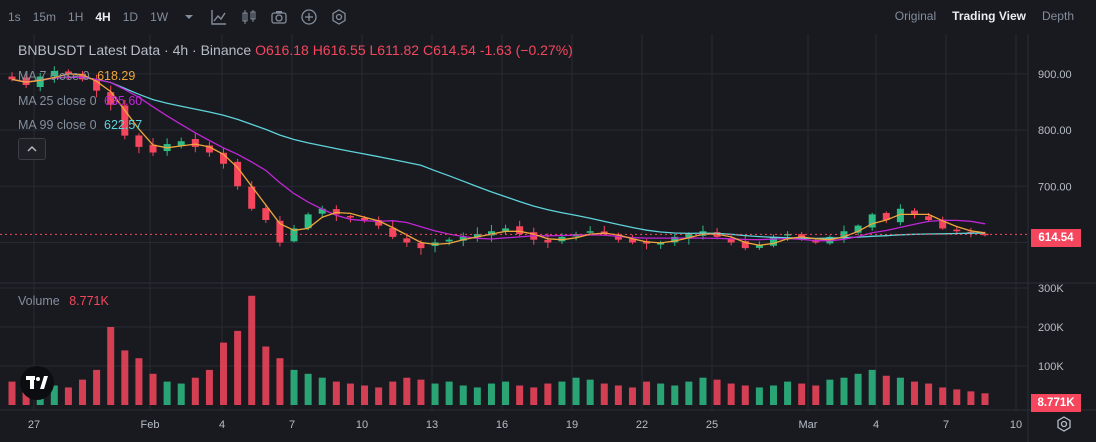 Image resolution: width=1096 pixels, height=442 pixels. Describe the element at coordinates (44, 17) in the screenshot. I see `timeframe-15m: 15m` at that location.